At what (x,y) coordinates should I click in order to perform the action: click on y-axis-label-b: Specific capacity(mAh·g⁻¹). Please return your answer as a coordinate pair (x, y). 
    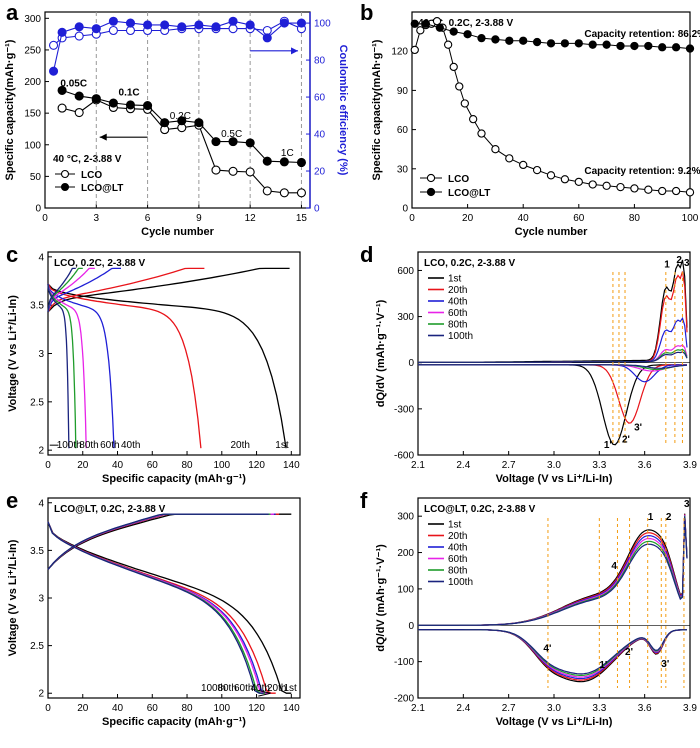
    Looking at the image, I should click on (377, 109).